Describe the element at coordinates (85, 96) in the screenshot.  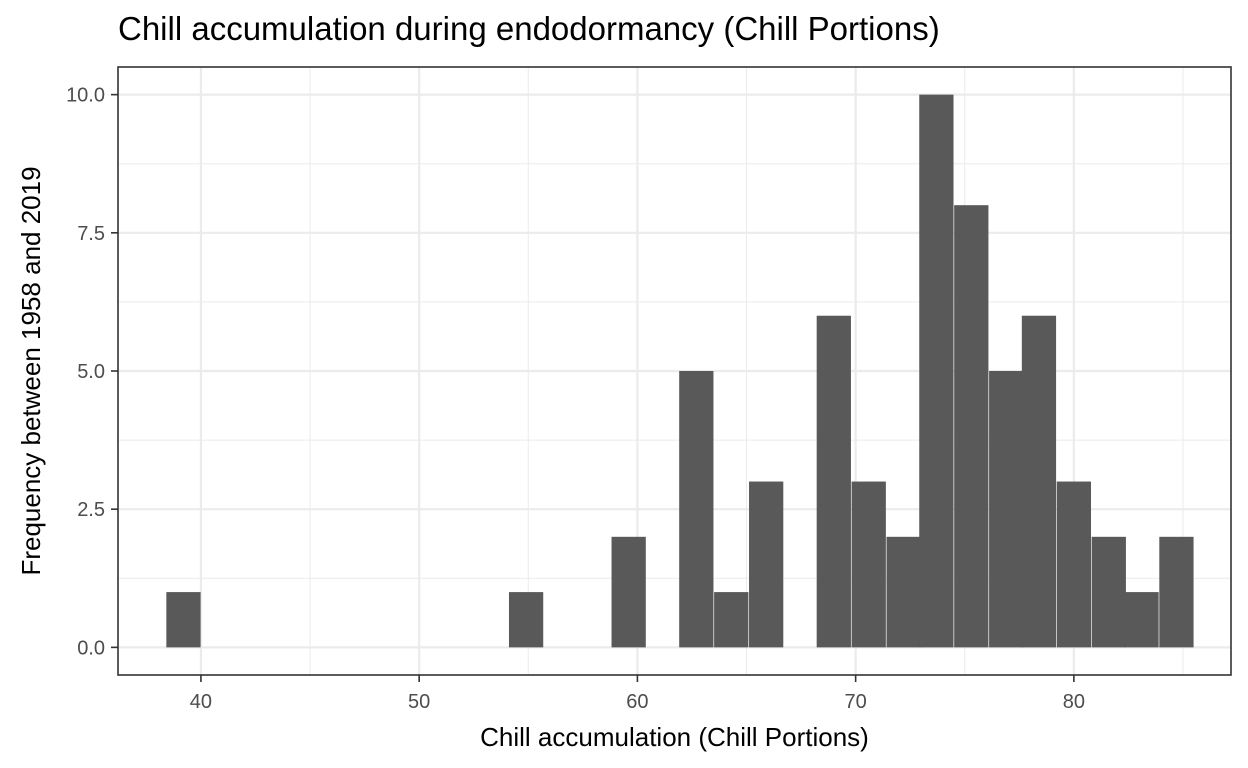
I see `y-tick-label: 10.0` at that location.